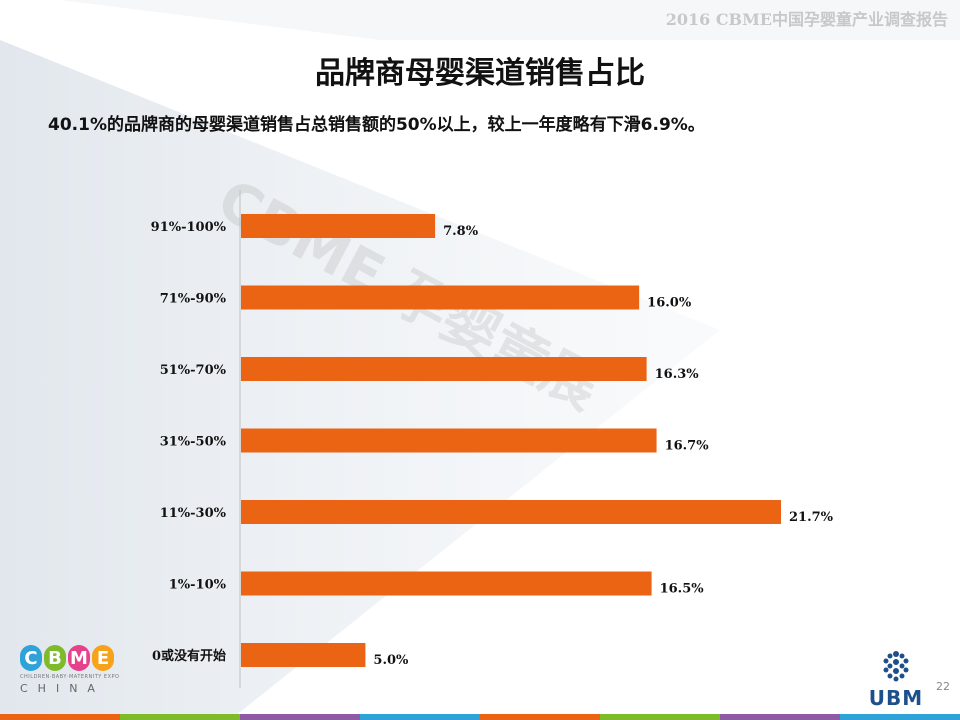 The image size is (960, 720). I want to click on value-label: 5.0%, so click(391, 660).